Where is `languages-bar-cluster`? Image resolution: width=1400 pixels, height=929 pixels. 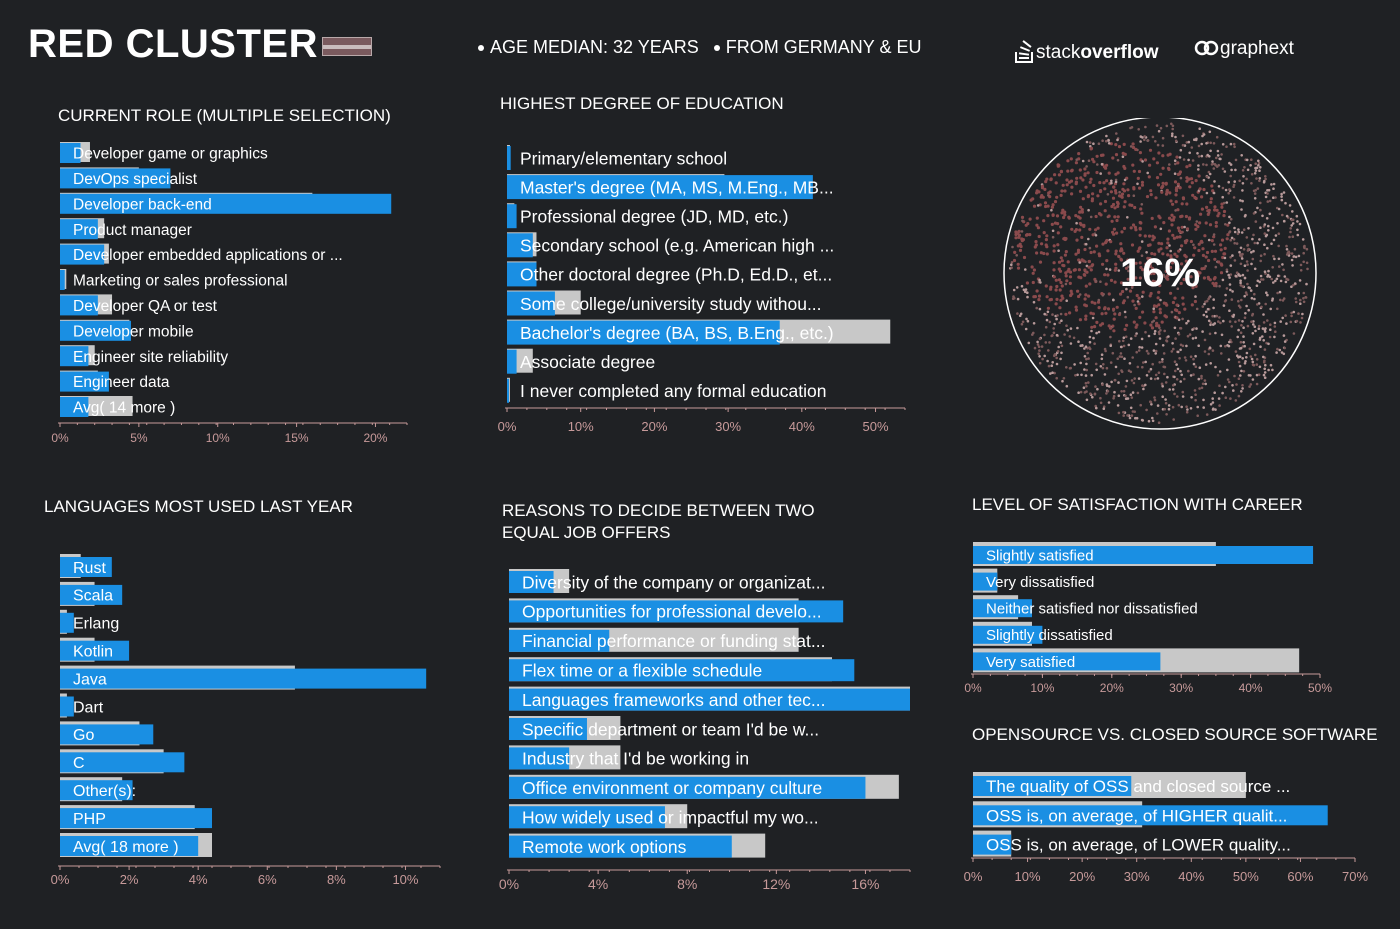
languages-bar-cluster is located at coordinates (243, 678).